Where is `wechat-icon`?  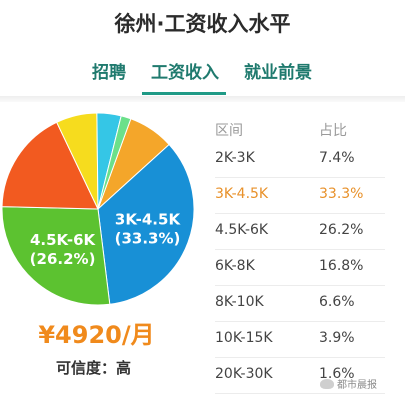 wechat-icon is located at coordinates (327, 384).